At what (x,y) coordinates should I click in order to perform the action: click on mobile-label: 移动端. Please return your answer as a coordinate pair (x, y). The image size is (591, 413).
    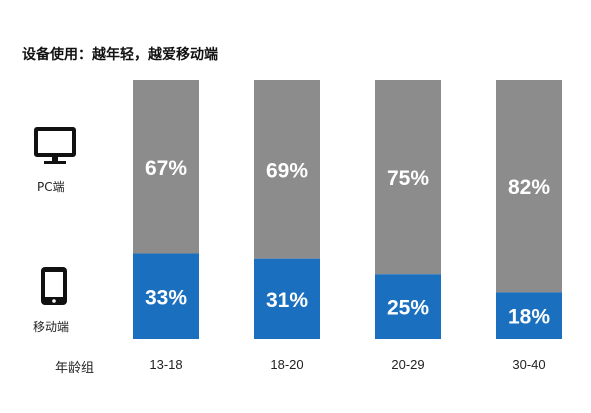
    Looking at the image, I should click on (51, 327).